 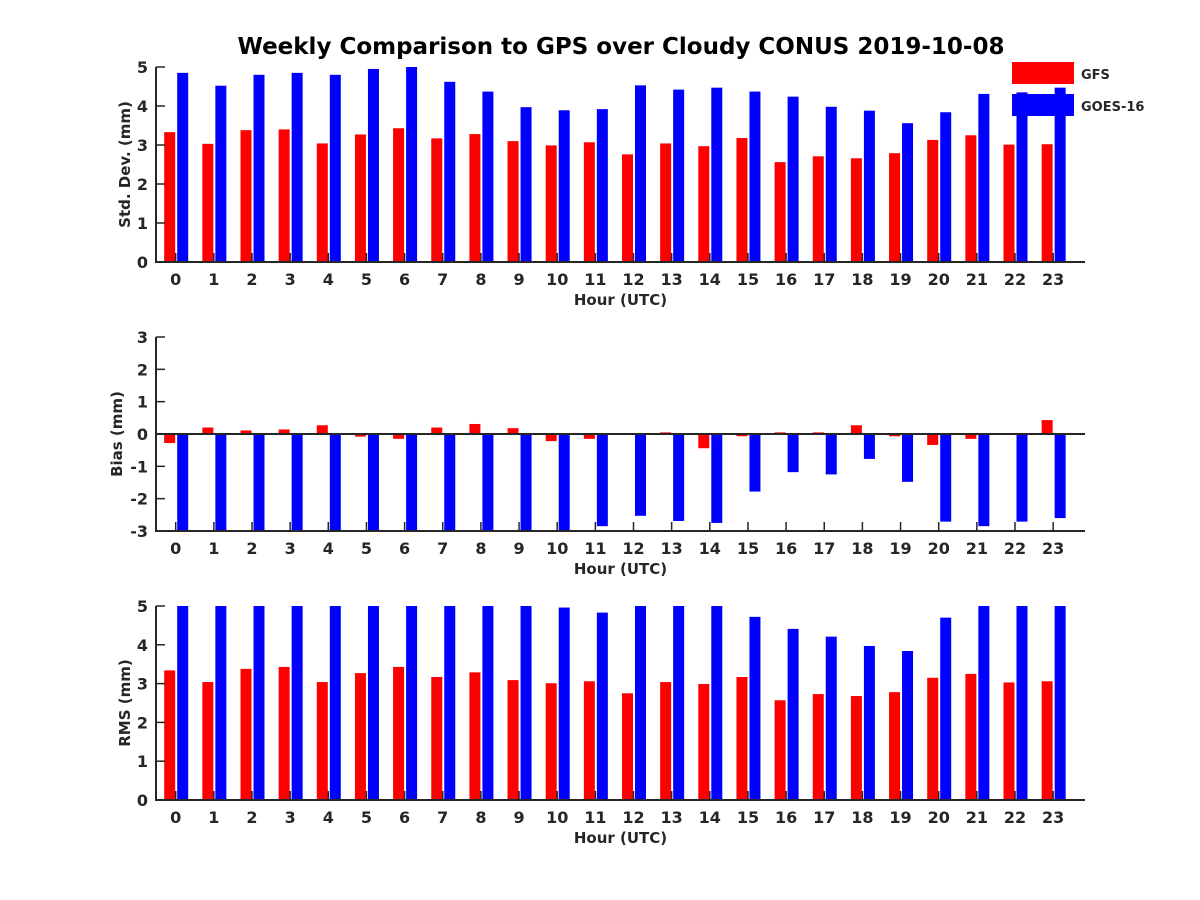 What do you see at coordinates (139, 466) in the screenshot?
I see `y-tick-label: -1` at bounding box center [139, 466].